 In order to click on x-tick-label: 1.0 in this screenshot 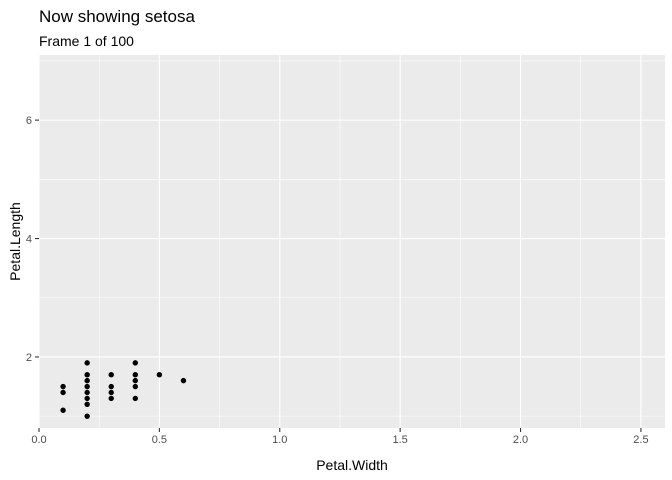, I will do `click(279, 440)`.